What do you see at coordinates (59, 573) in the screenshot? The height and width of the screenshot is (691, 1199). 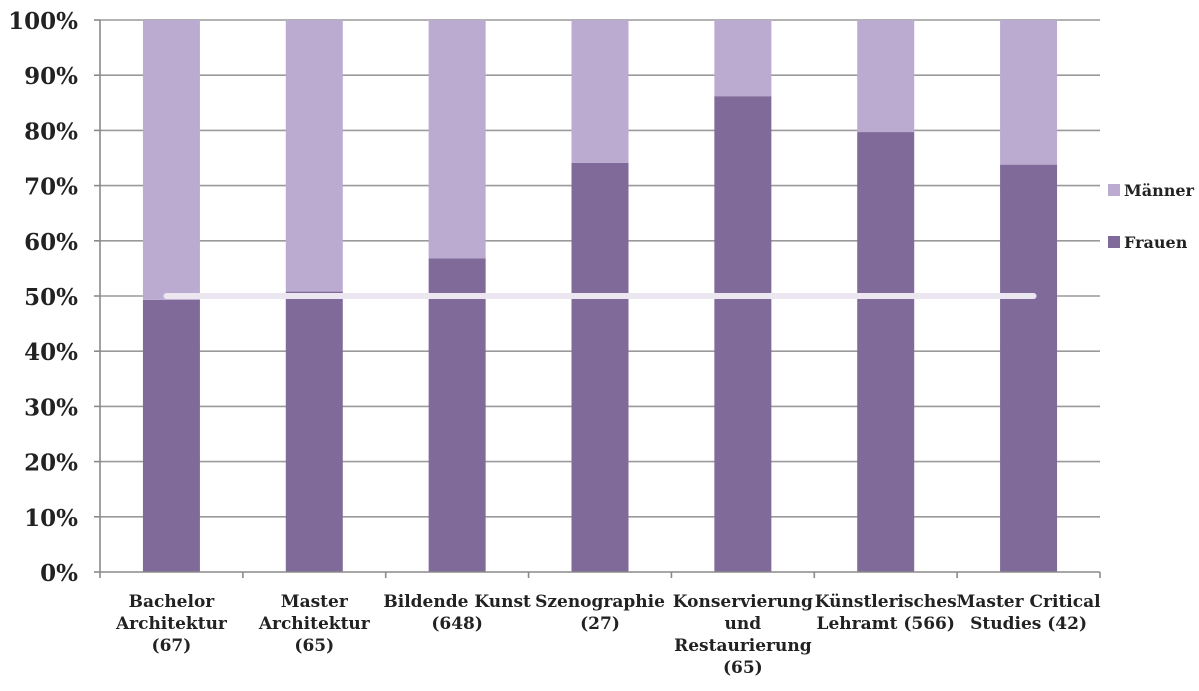 I see `y-tick-label: 0%` at bounding box center [59, 573].